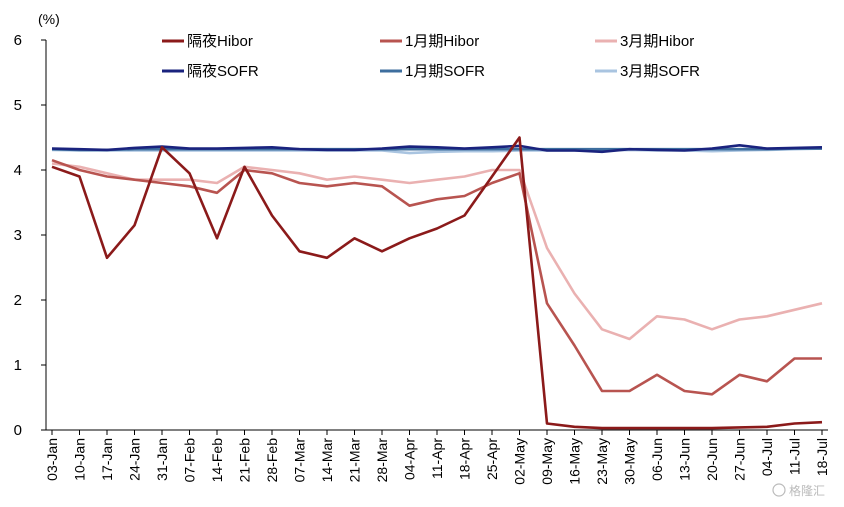 The height and width of the screenshot is (507, 844). Describe the element at coordinates (657, 41) in the screenshot. I see `legend-label: 3月期Hibor` at that location.